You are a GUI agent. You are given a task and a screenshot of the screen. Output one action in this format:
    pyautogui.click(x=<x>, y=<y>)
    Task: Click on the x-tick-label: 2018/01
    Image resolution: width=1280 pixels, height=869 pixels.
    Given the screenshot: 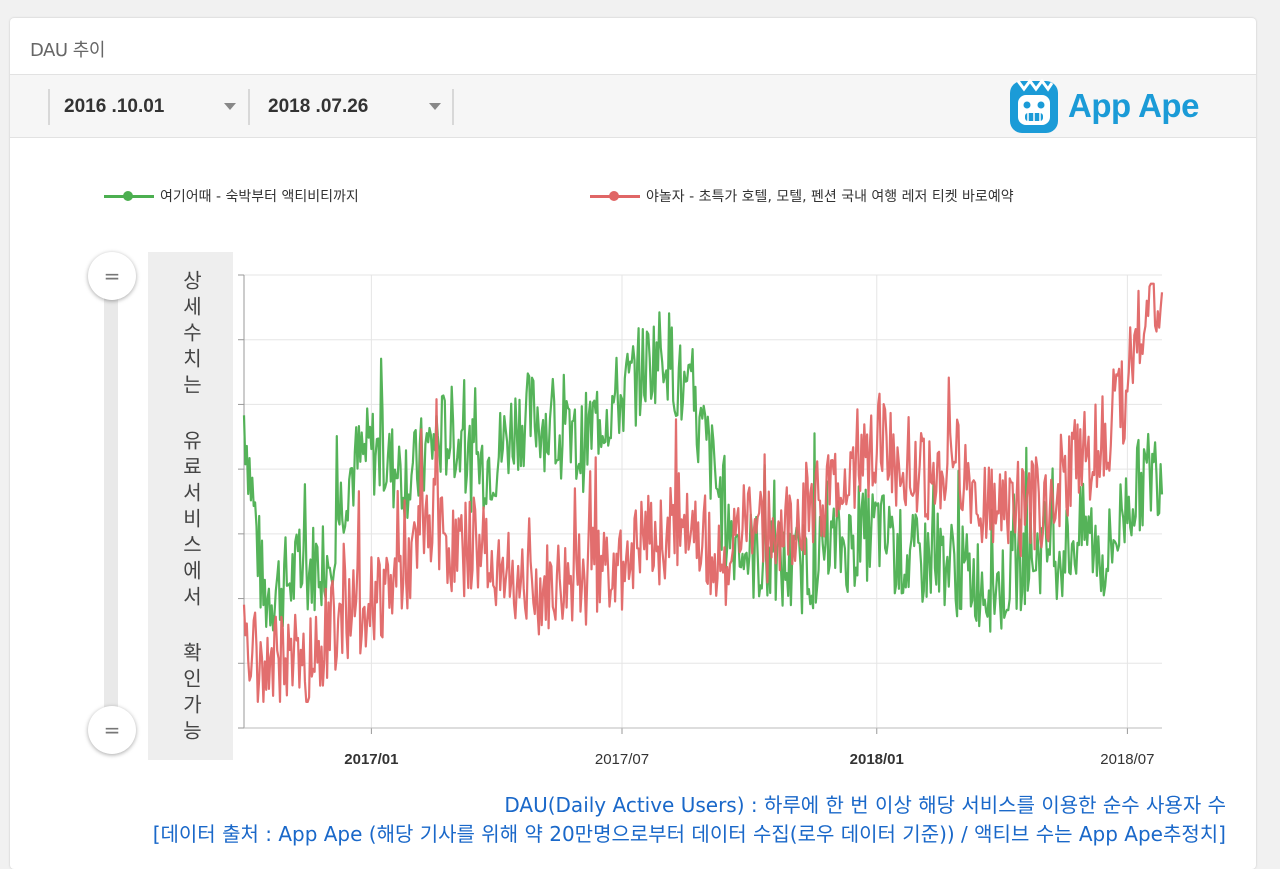 What is the action you would take?
    pyautogui.click(x=877, y=759)
    